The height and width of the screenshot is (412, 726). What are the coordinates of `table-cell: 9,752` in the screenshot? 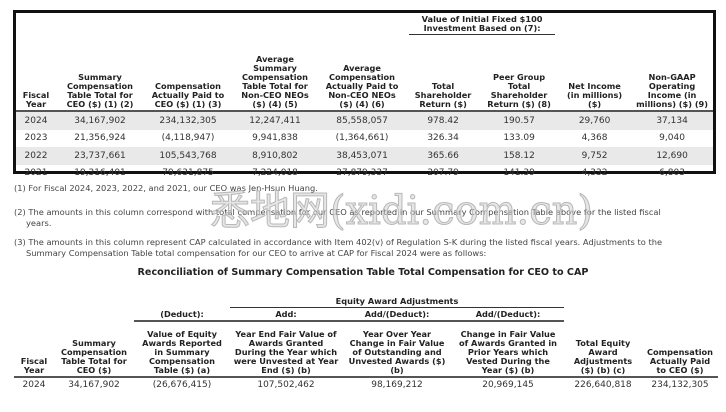 It's located at (595, 156).